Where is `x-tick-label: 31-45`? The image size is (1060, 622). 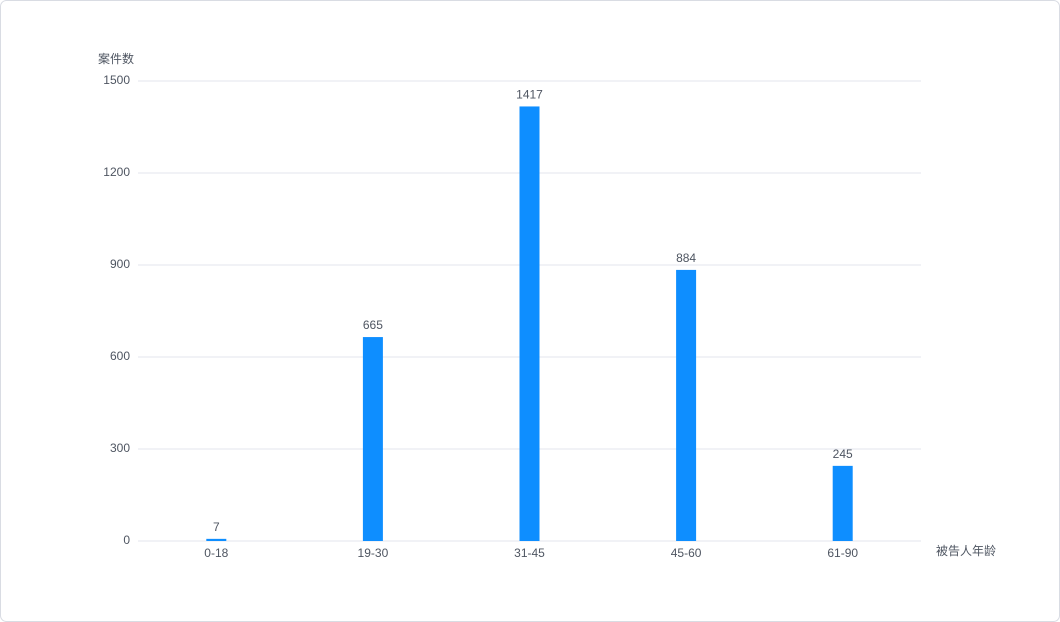 x-tick-label: 31-45 is located at coordinates (529, 553).